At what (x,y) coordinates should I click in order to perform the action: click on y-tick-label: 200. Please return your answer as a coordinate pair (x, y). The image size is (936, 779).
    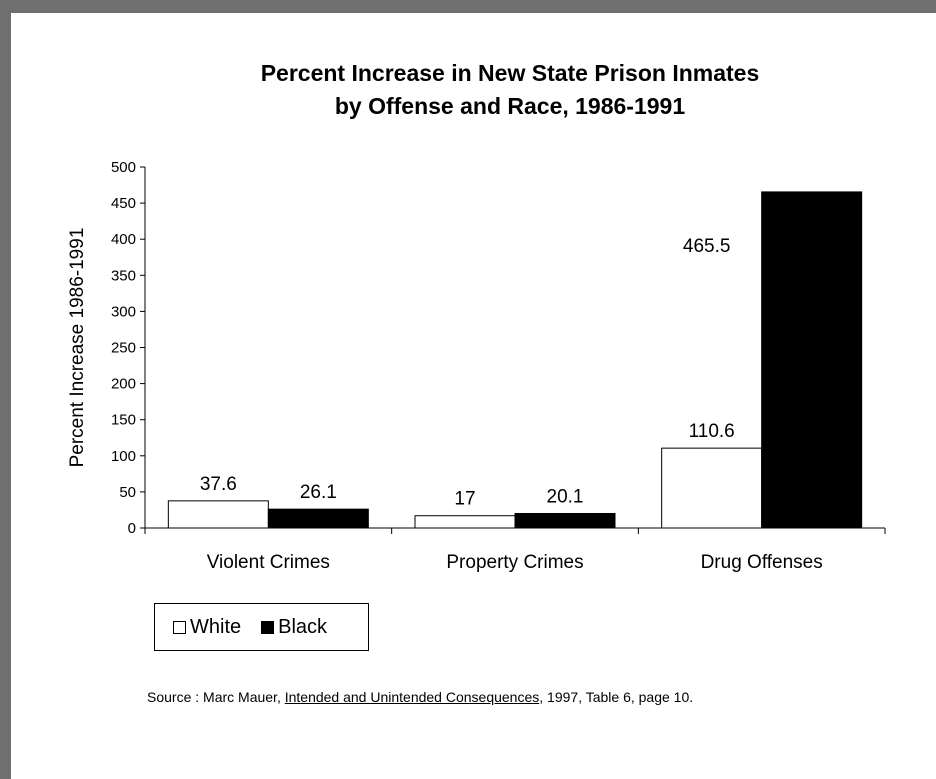
    Looking at the image, I should click on (123, 384).